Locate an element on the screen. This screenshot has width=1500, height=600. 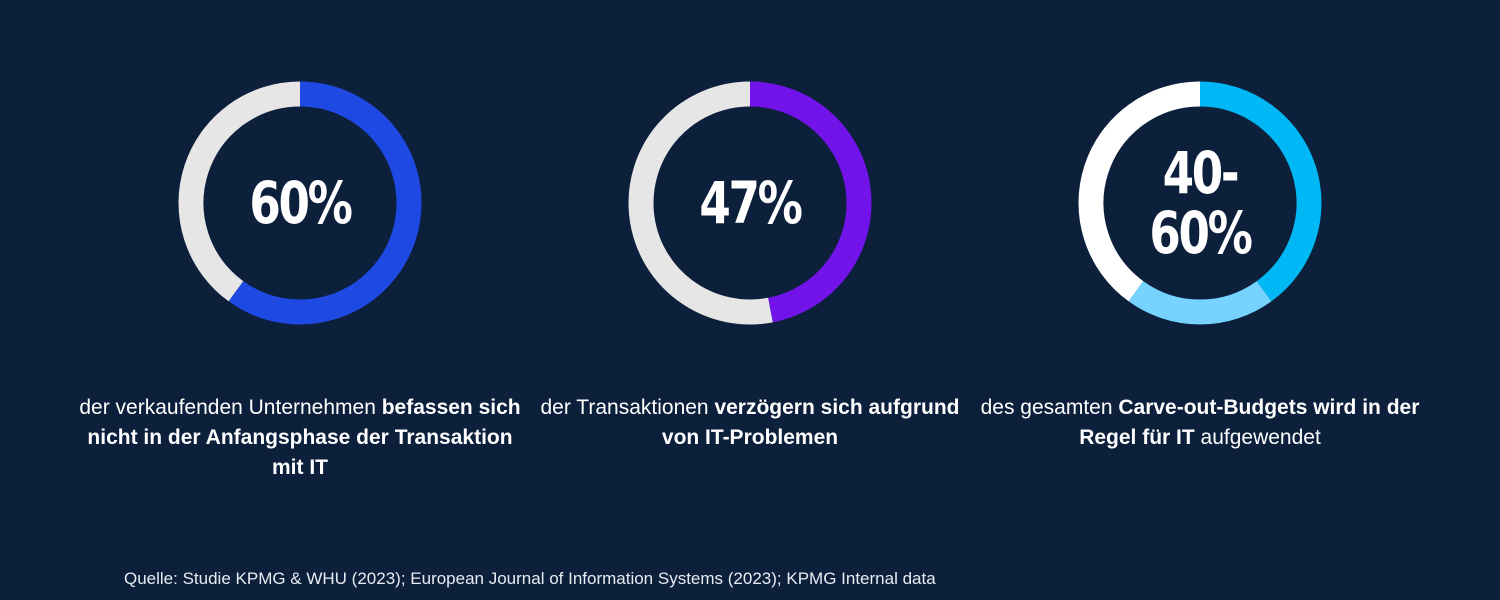
donut-chart-1: 60% is located at coordinates (300, 203).